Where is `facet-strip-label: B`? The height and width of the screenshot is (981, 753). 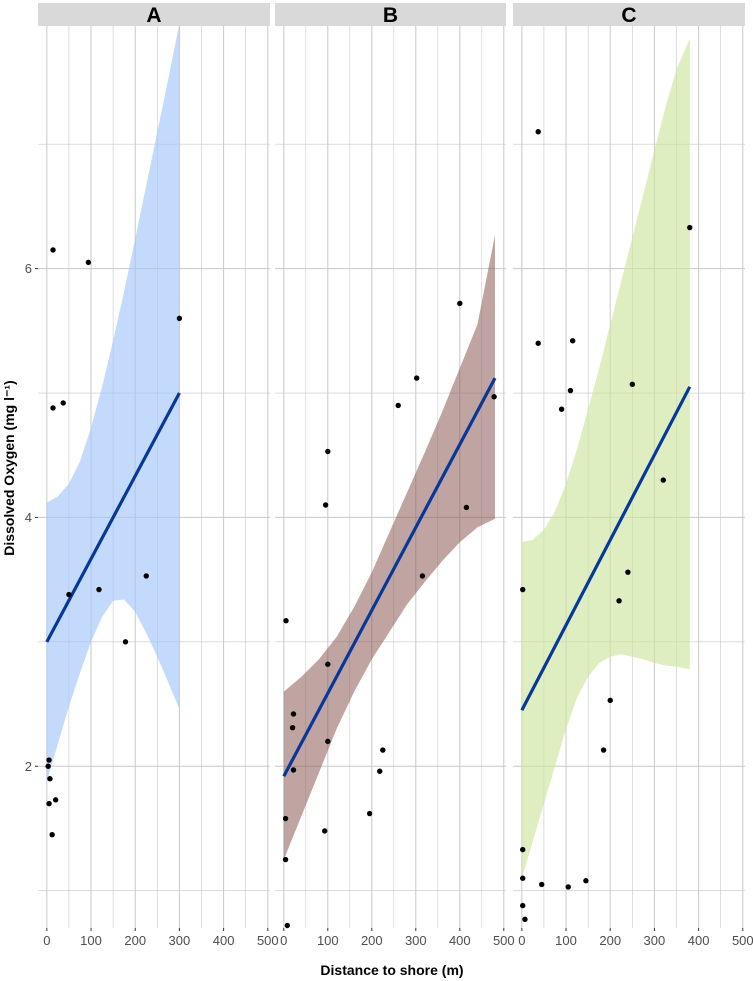
facet-strip-label: B is located at coordinates (390, 15).